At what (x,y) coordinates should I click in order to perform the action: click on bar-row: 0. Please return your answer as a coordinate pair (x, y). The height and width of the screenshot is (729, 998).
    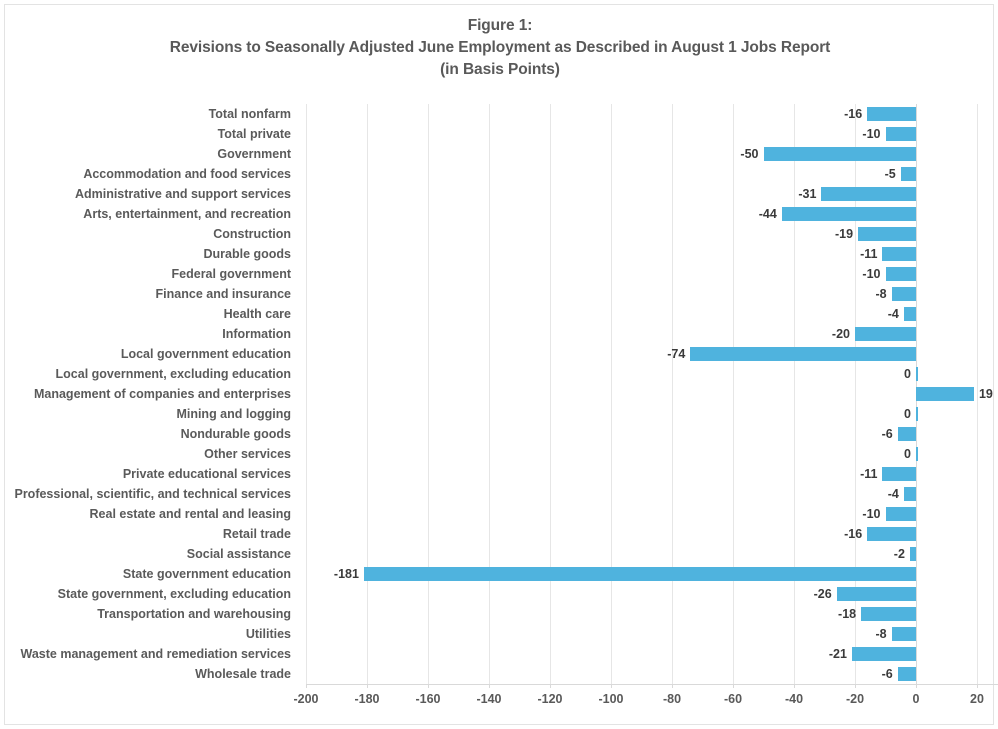
    Looking at the image, I should click on (652, 414).